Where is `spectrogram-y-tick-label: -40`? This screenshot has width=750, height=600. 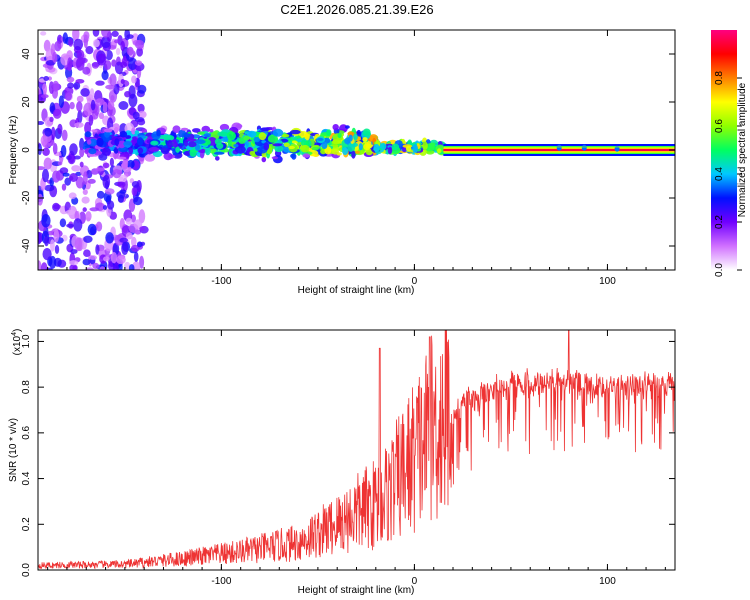 spectrogram-y-tick-label: -40 is located at coordinates (26, 245).